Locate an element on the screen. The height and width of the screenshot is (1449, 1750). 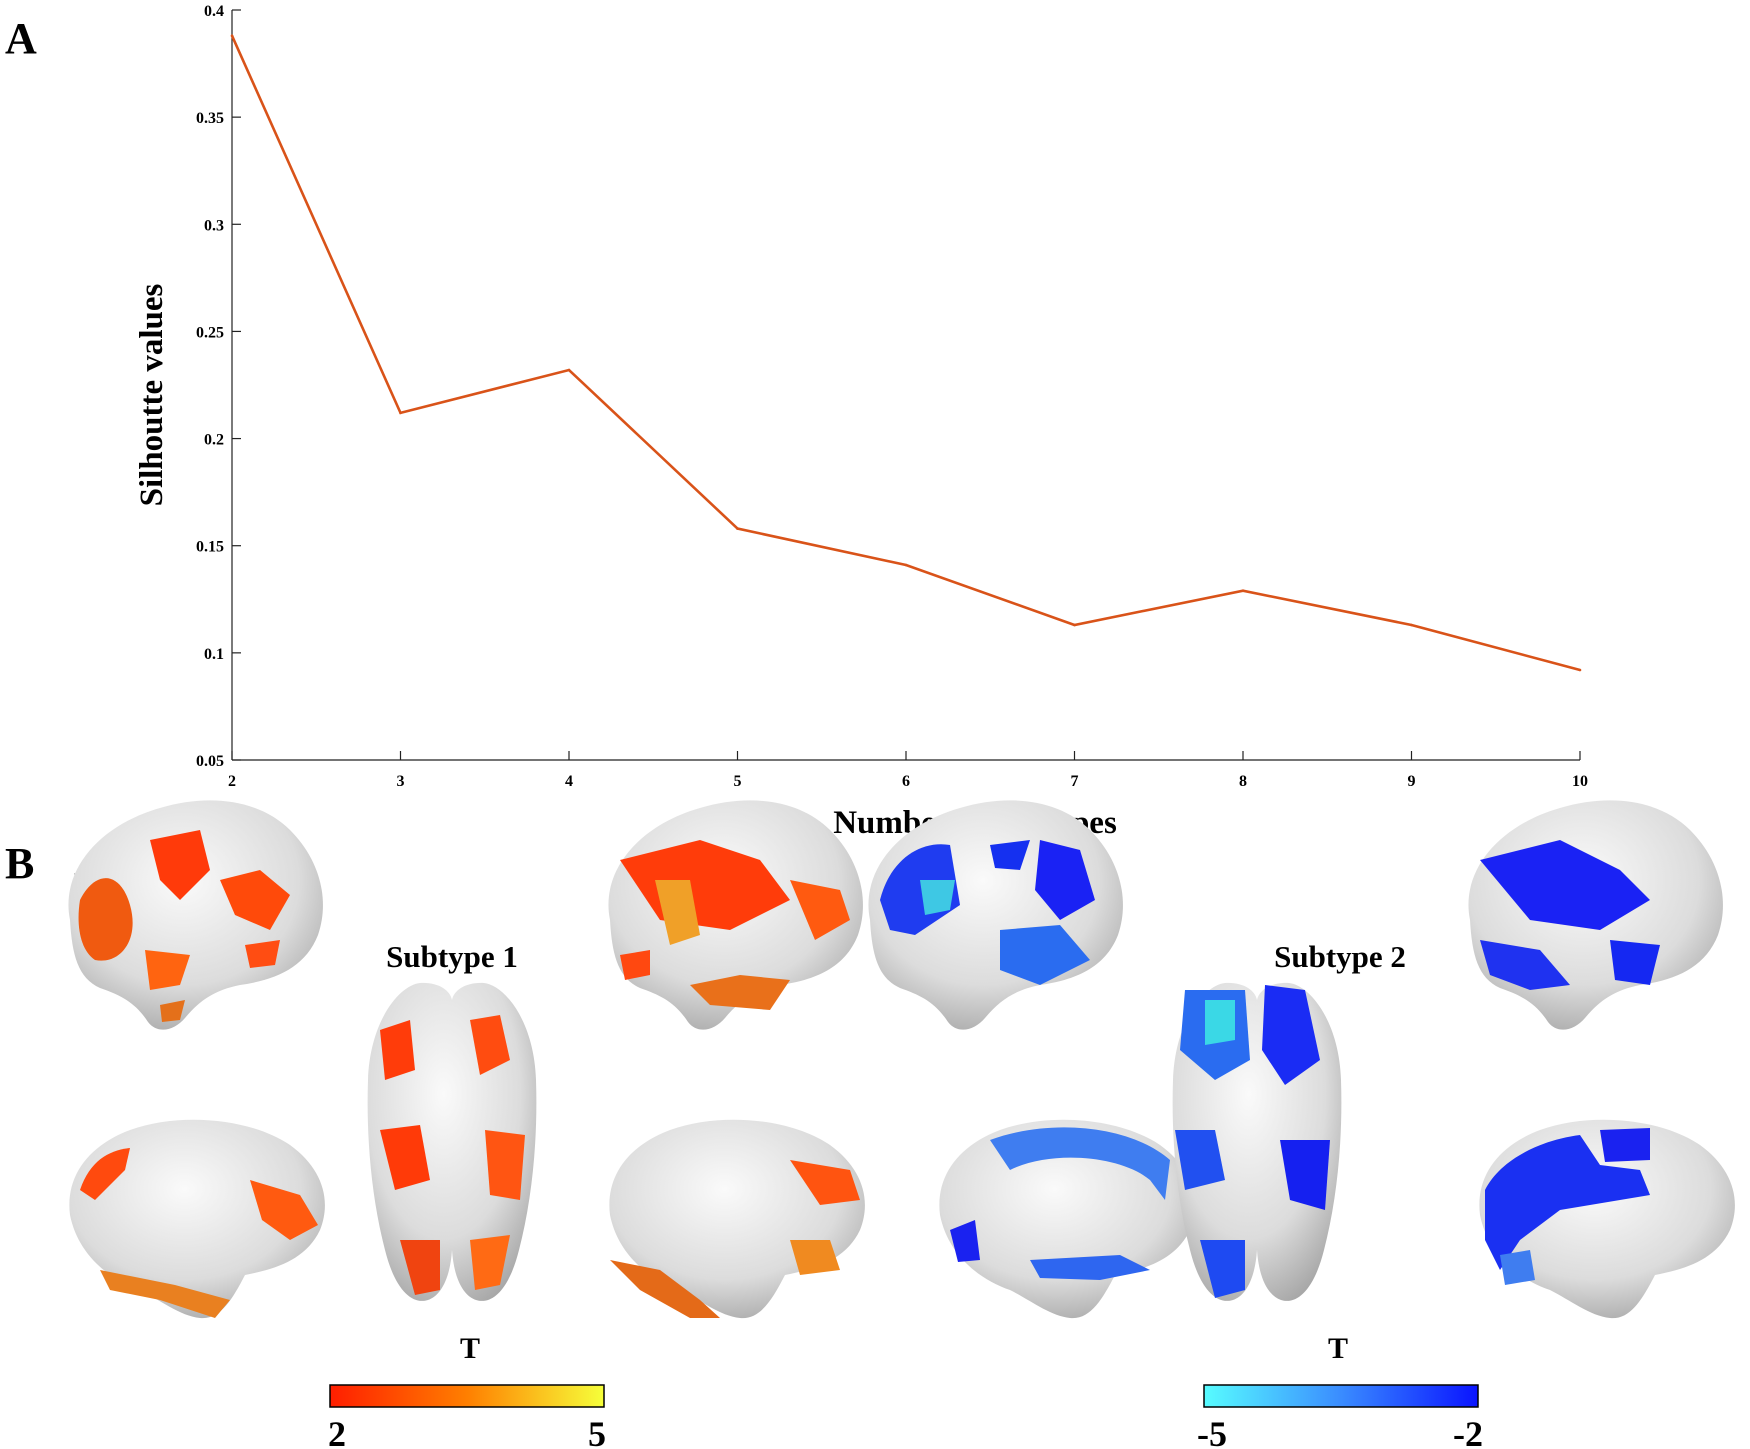
x-tick-label: 6 is located at coordinates (906, 781).